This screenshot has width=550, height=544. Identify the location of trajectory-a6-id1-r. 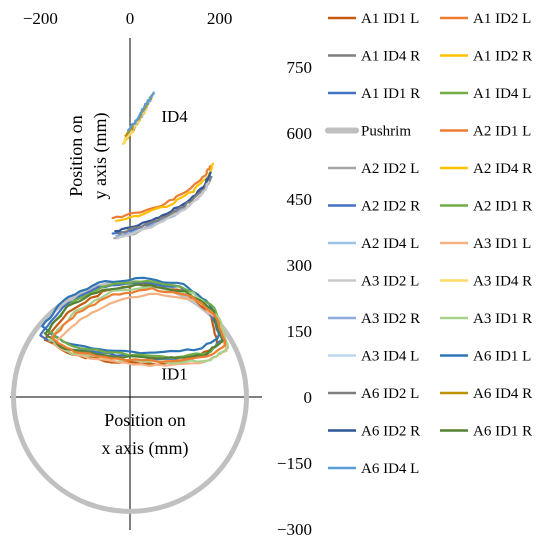
(133, 321).